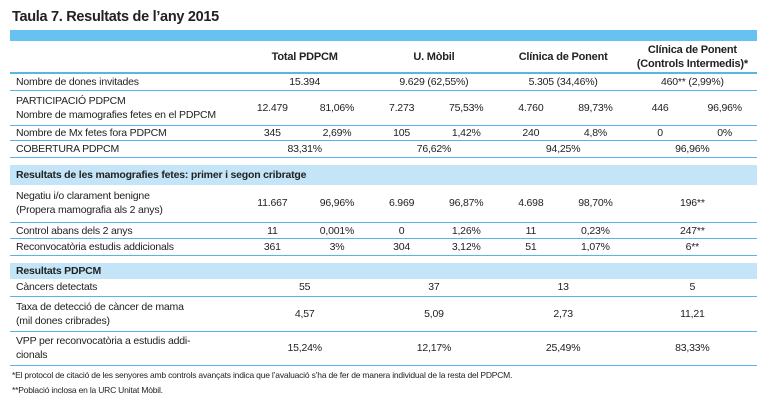 Image resolution: width=768 pixels, height=406 pixels. What do you see at coordinates (383, 271) in the screenshot?
I see `section-header: Resultats PDPCM` at bounding box center [383, 271].